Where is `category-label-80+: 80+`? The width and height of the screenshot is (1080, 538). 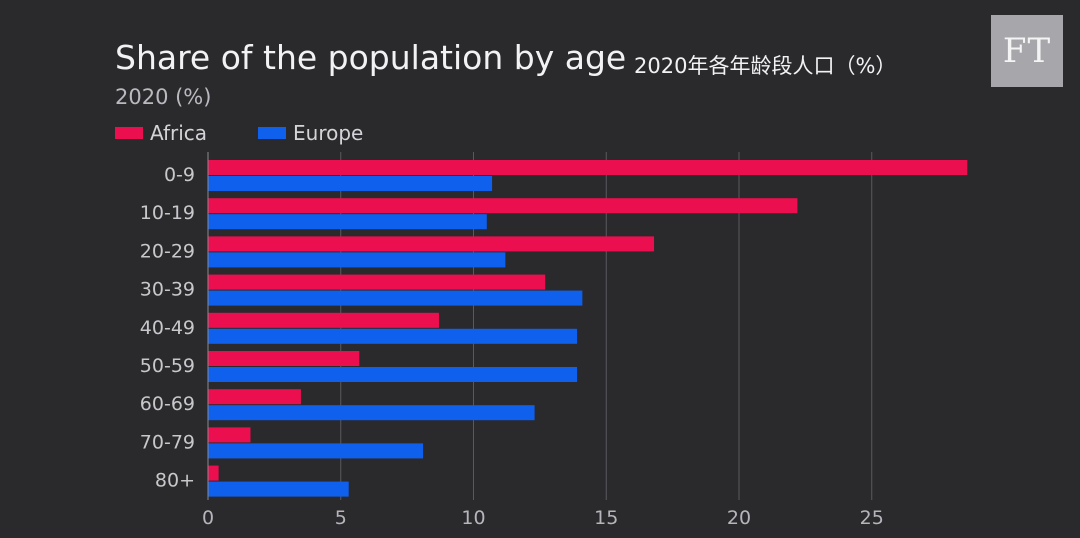 category-label-80+: 80+ is located at coordinates (175, 481).